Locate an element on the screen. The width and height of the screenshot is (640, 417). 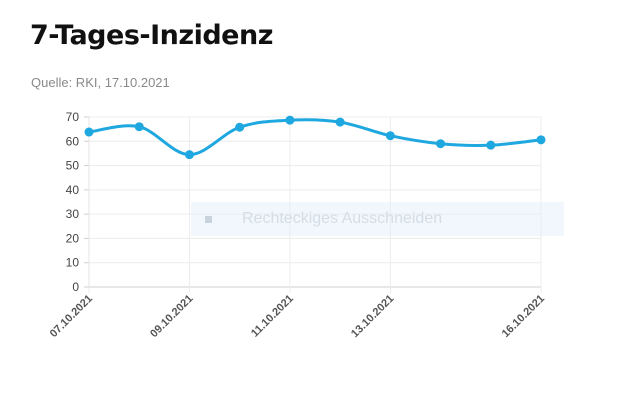
data-point-09.10.2021 is located at coordinates (189, 155).